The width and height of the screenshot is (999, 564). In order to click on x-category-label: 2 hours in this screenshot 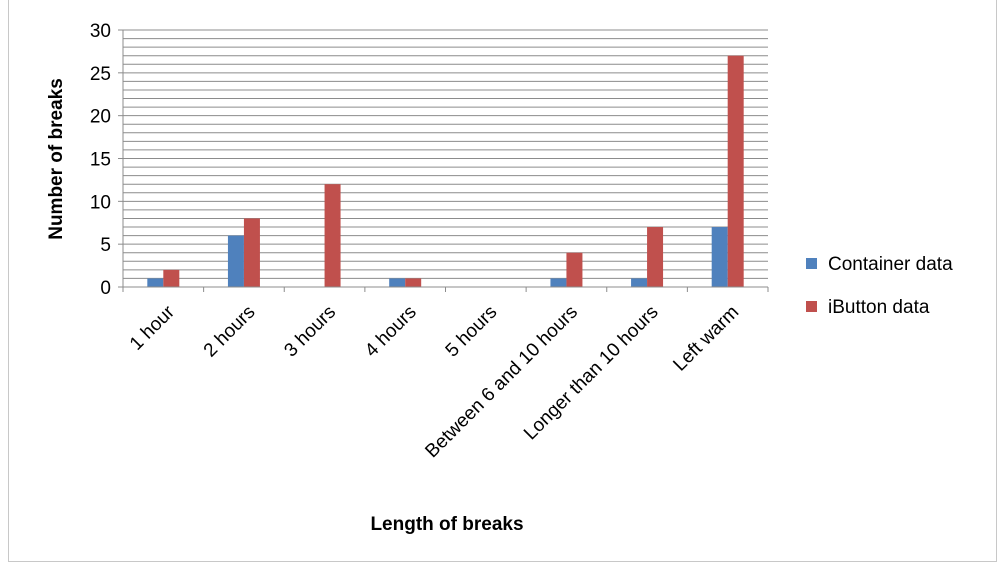, I will do `click(230, 332)`.